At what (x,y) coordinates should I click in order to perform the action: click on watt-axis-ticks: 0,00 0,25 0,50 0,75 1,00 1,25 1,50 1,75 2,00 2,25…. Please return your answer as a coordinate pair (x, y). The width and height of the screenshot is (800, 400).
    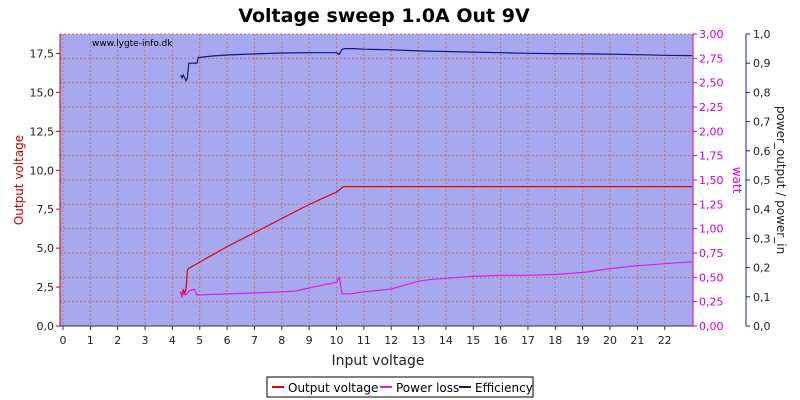
    Looking at the image, I should click on (708, 180).